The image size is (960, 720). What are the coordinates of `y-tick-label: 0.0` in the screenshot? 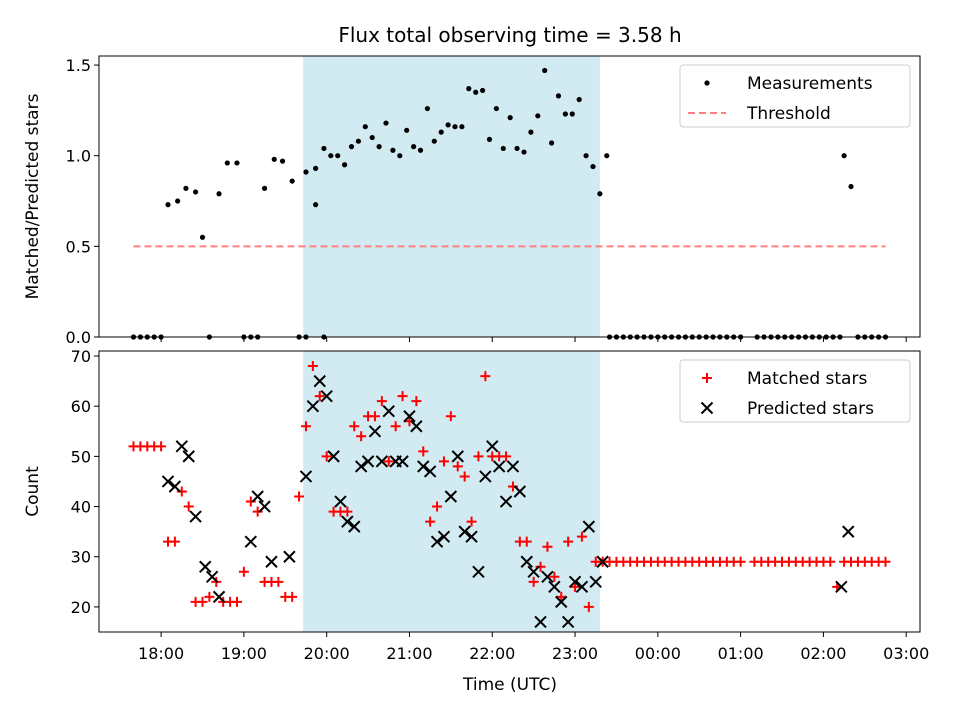 It's located at (78, 337).